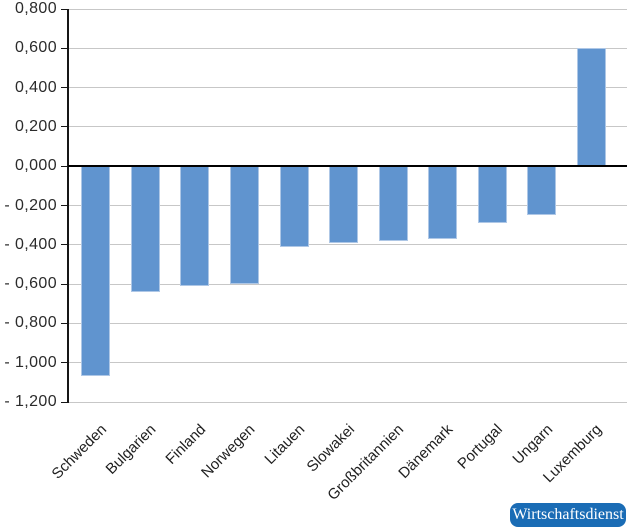 The image size is (630, 529). What do you see at coordinates (185, 444) in the screenshot?
I see `x-category-label: Finland` at bounding box center [185, 444].